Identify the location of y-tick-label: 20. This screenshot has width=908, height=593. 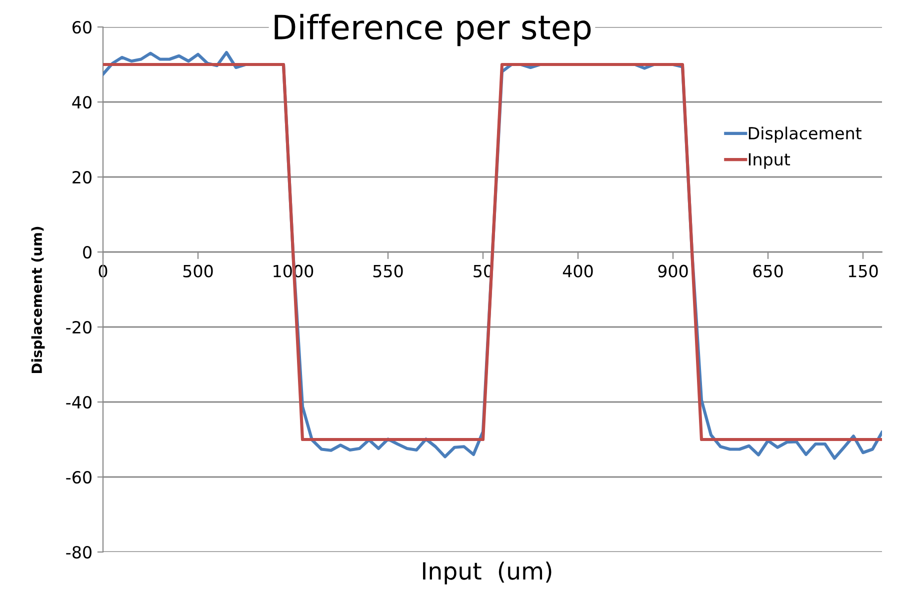
(82, 177).